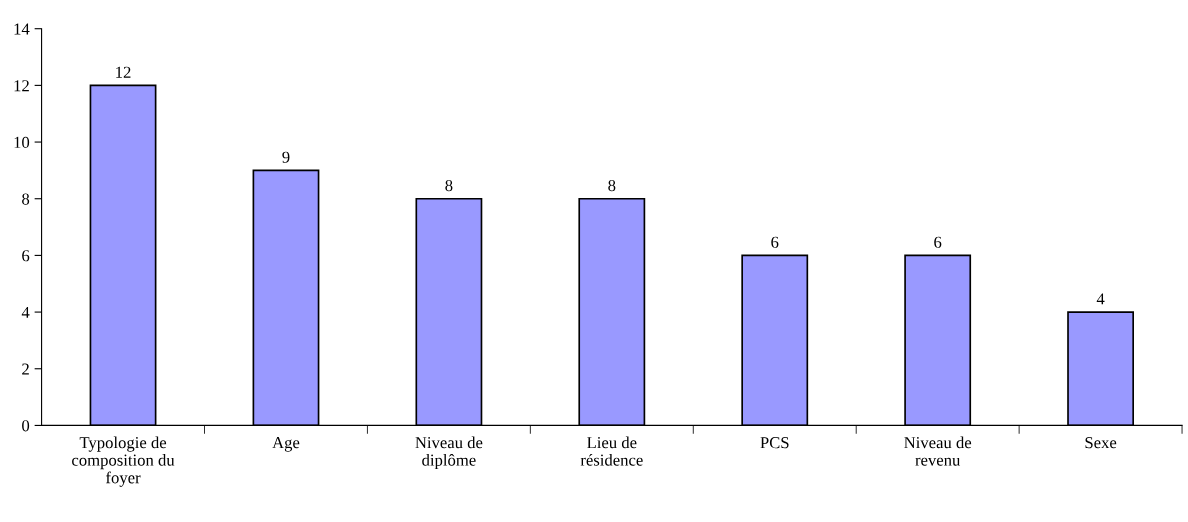 The height and width of the screenshot is (522, 1188). I want to click on x-tick-label: Niveau de revenu, so click(938, 451).